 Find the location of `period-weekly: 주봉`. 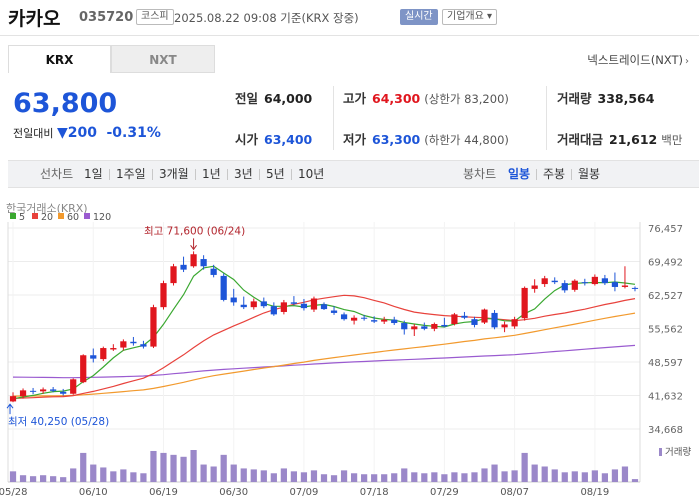

period-weekly: 주봉 is located at coordinates (554, 174).